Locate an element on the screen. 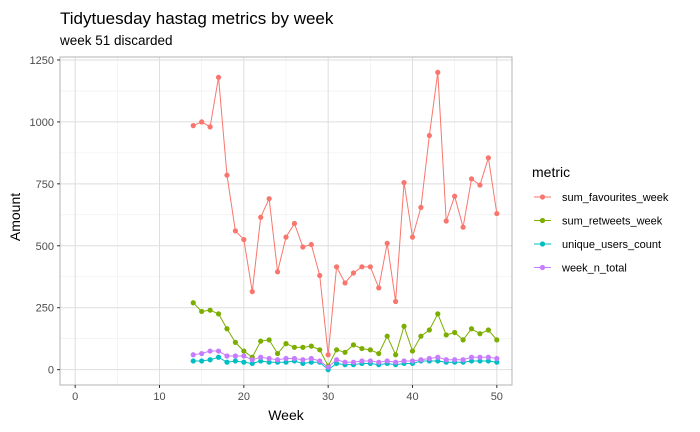 The width and height of the screenshot is (700, 432). y-axis-title: Amount is located at coordinates (15, 217).